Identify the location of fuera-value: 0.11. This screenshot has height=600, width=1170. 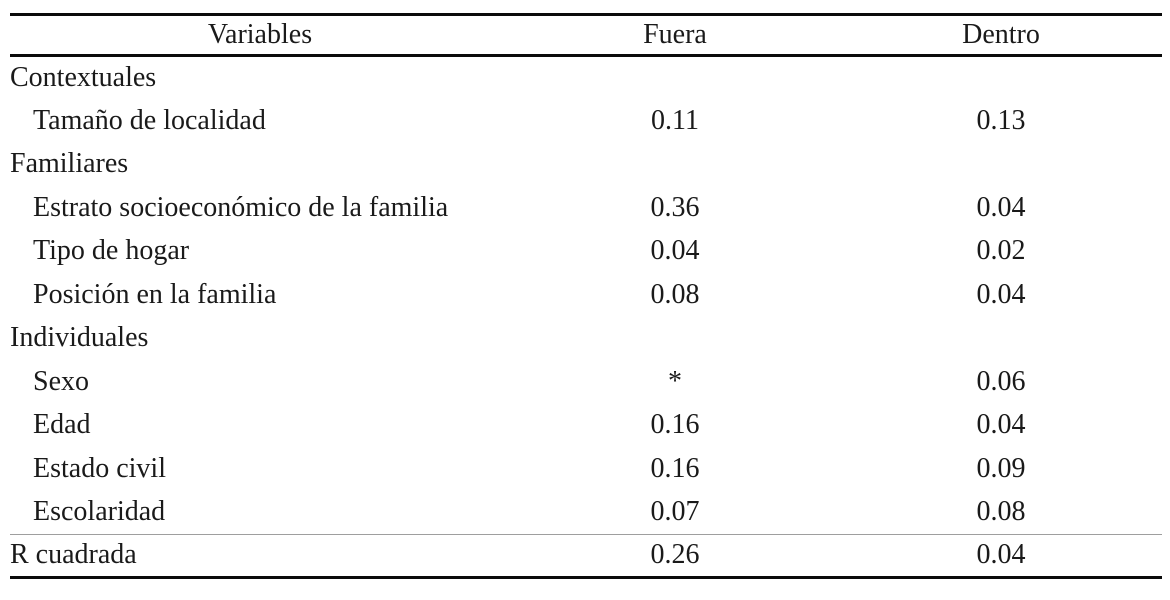
(675, 120).